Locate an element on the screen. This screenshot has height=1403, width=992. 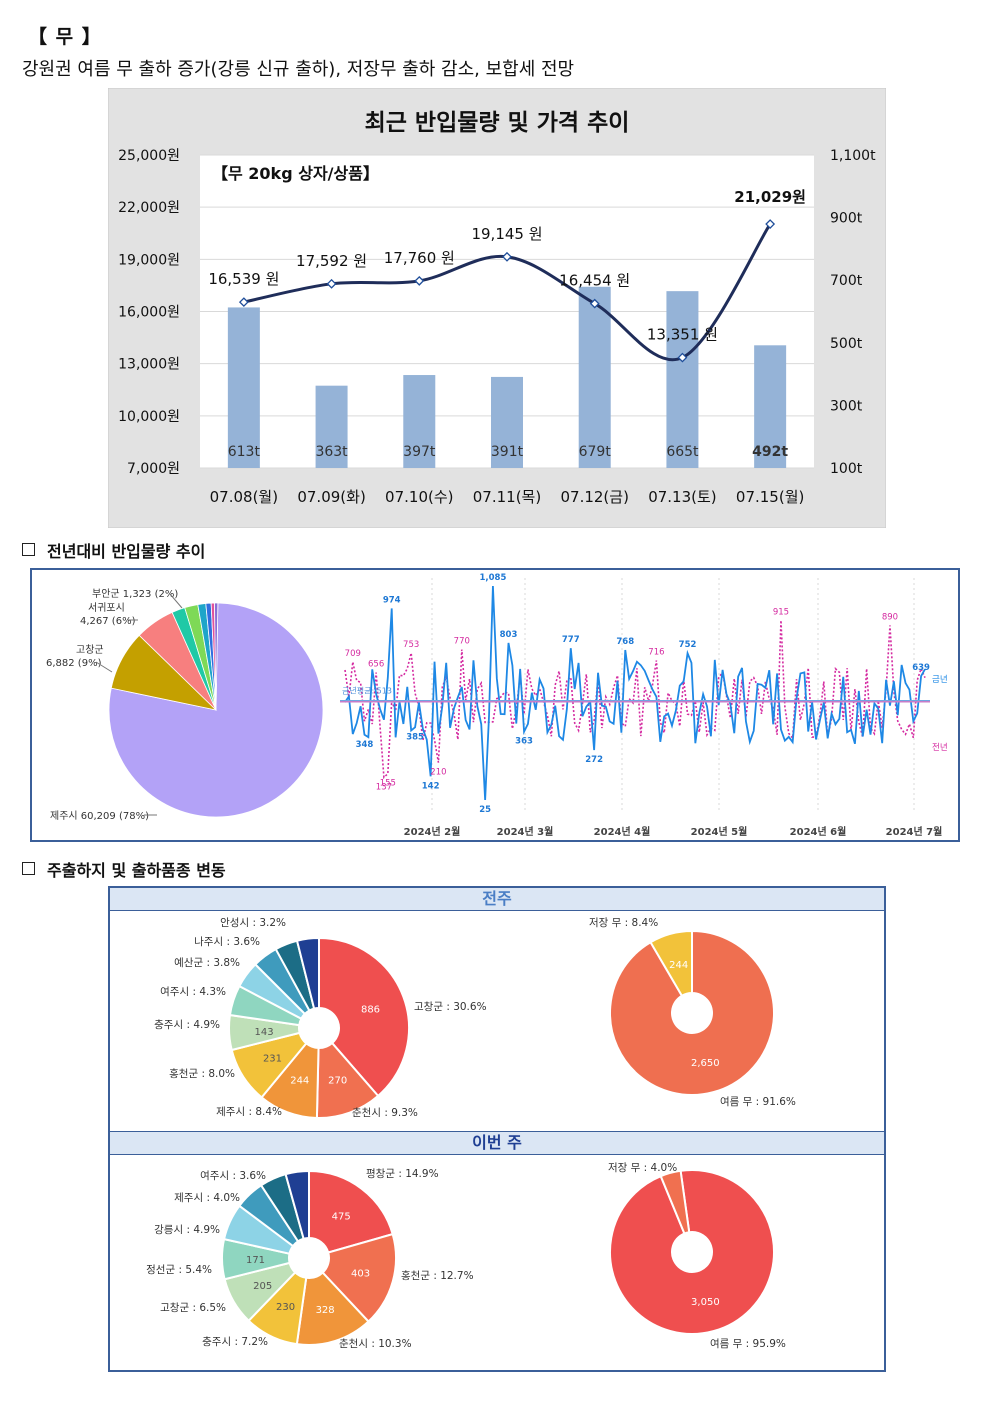
category-label: 07.15(월) is located at coordinates (770, 497).